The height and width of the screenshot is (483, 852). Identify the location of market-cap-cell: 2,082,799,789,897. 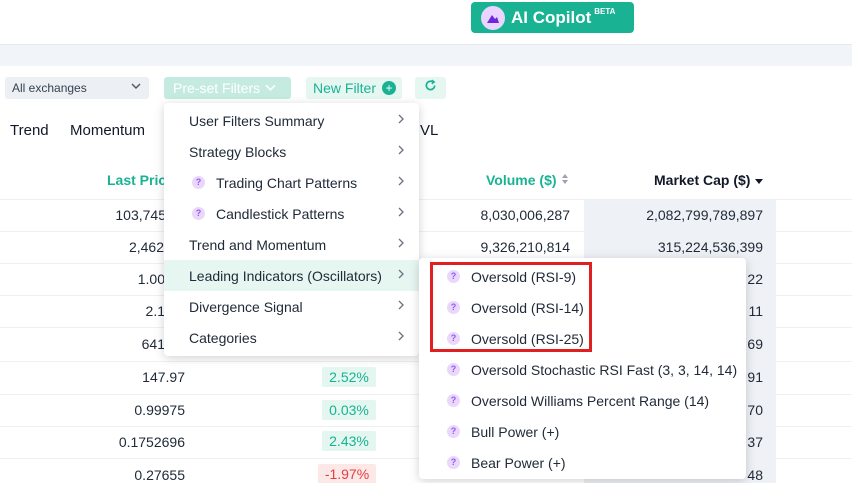
(704, 215).